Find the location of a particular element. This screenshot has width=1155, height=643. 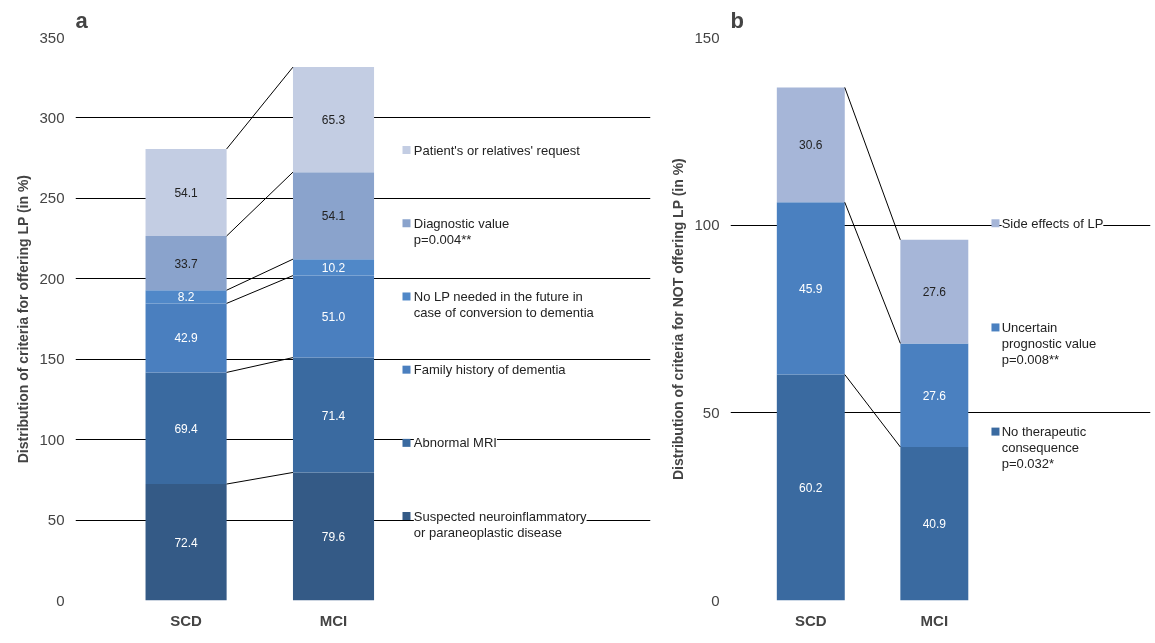

data-label: 8.2 is located at coordinates (186, 297).